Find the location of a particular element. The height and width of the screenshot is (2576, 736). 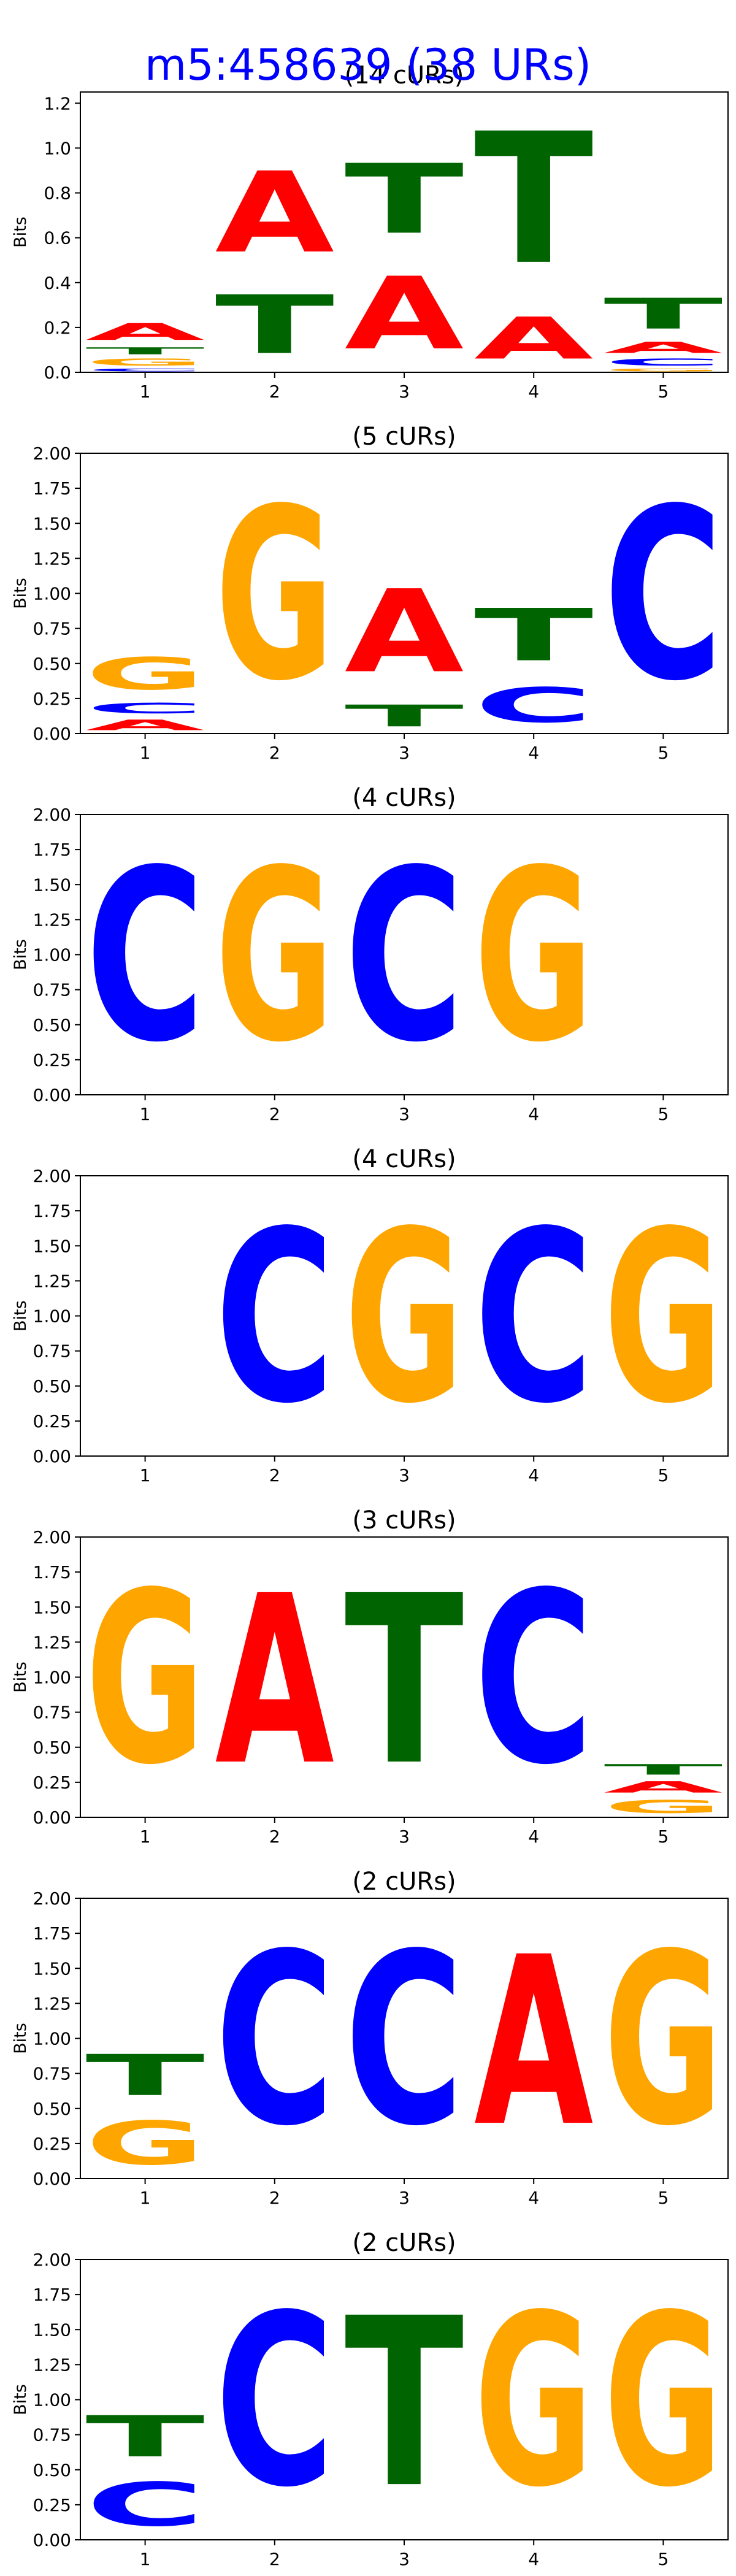

y-tick-label: 0.0 is located at coordinates (57, 372).